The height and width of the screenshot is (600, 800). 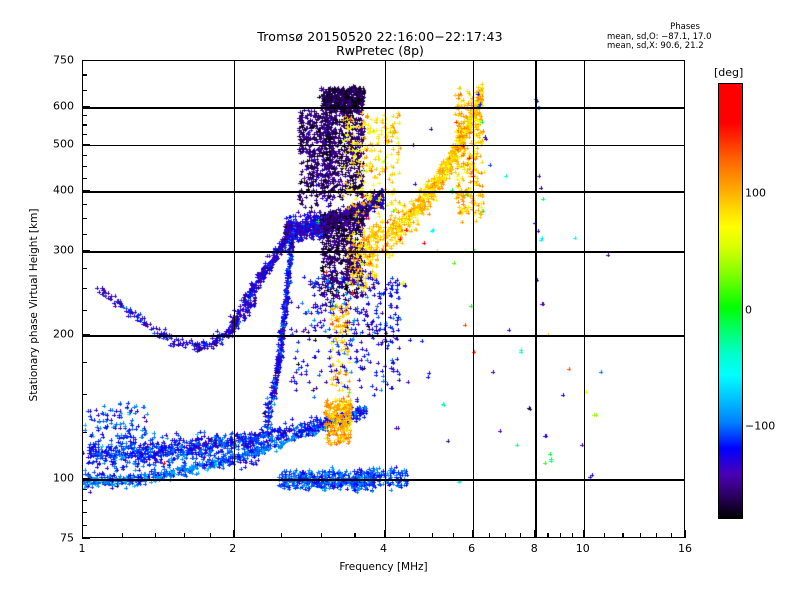 What do you see at coordinates (63, 144) in the screenshot?
I see `y-tick-label: 500` at bounding box center [63, 144].